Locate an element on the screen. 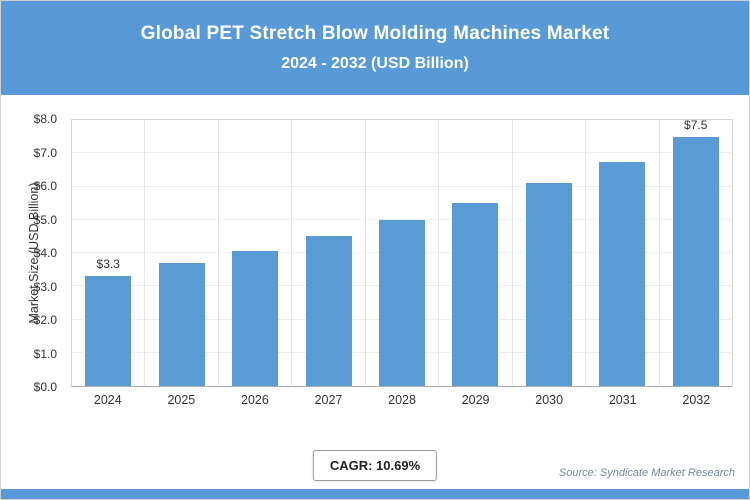 Image resolution: width=750 pixels, height=500 pixels. cagr-badge: CAGR: 10.69% is located at coordinates (375, 465).